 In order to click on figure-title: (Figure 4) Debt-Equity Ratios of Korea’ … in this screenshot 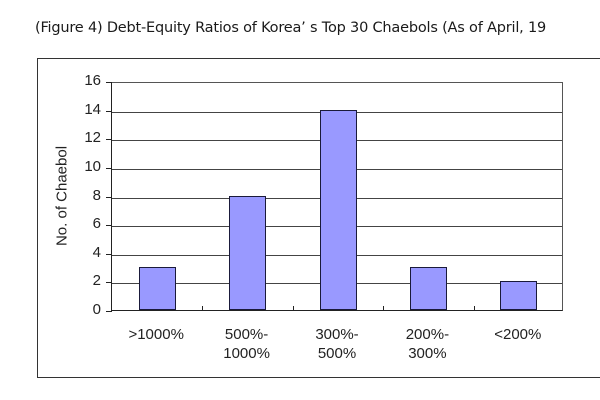, I will do `click(291, 28)`.